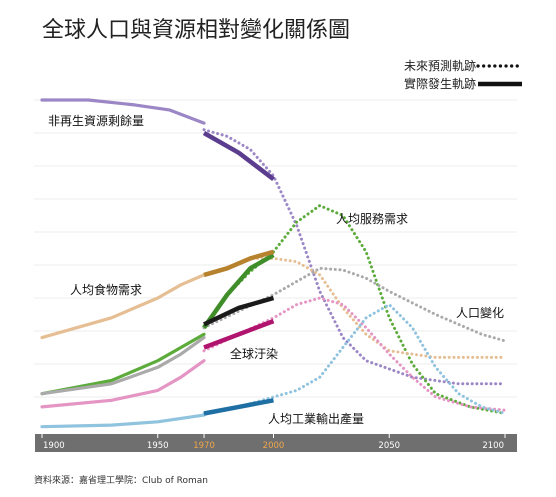 The height and width of the screenshot is (497, 556). I want to click on x-tick-label: 1950, so click(158, 446).